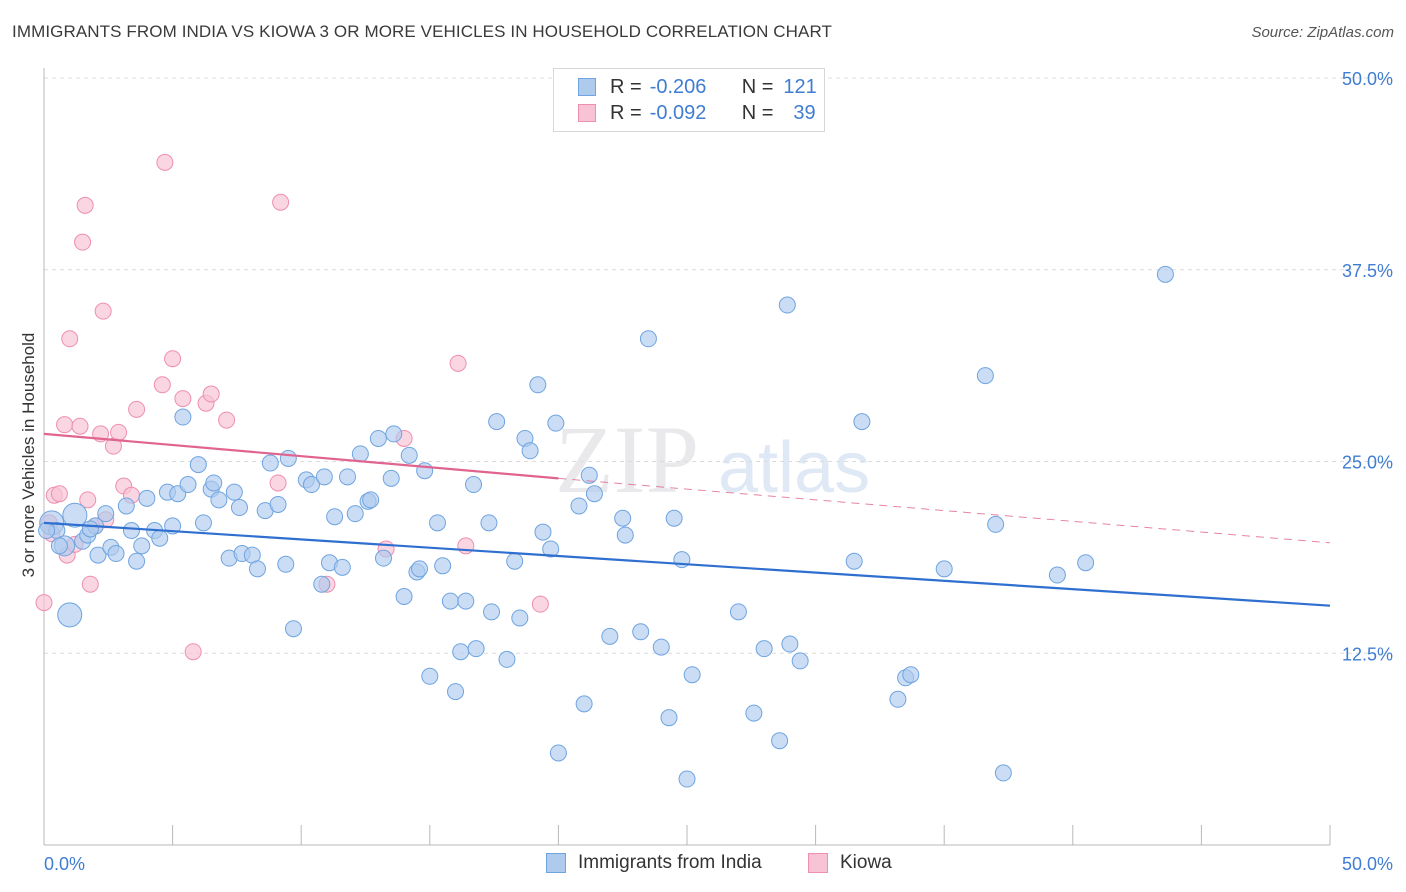  Describe the element at coordinates (1322, 32) in the screenshot. I see `chart-source: Source: ZipAtlas.com` at that location.